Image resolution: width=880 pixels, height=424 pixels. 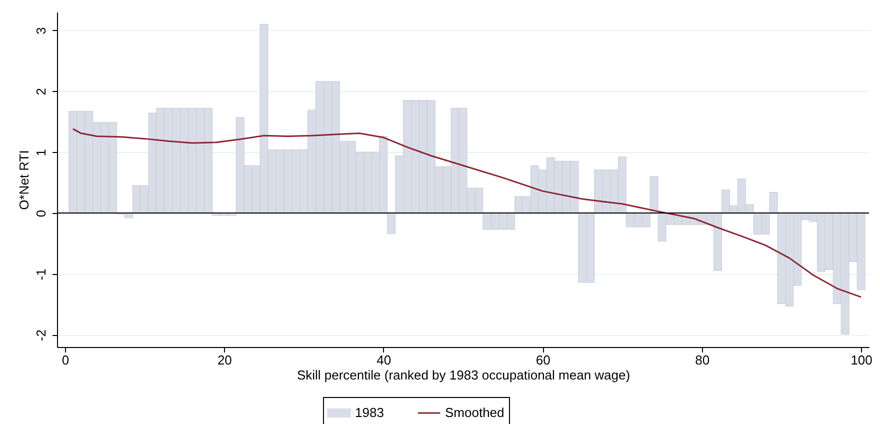 What do you see at coordinates (702, 360) in the screenshot?
I see `x-tick-label: 80` at bounding box center [702, 360].